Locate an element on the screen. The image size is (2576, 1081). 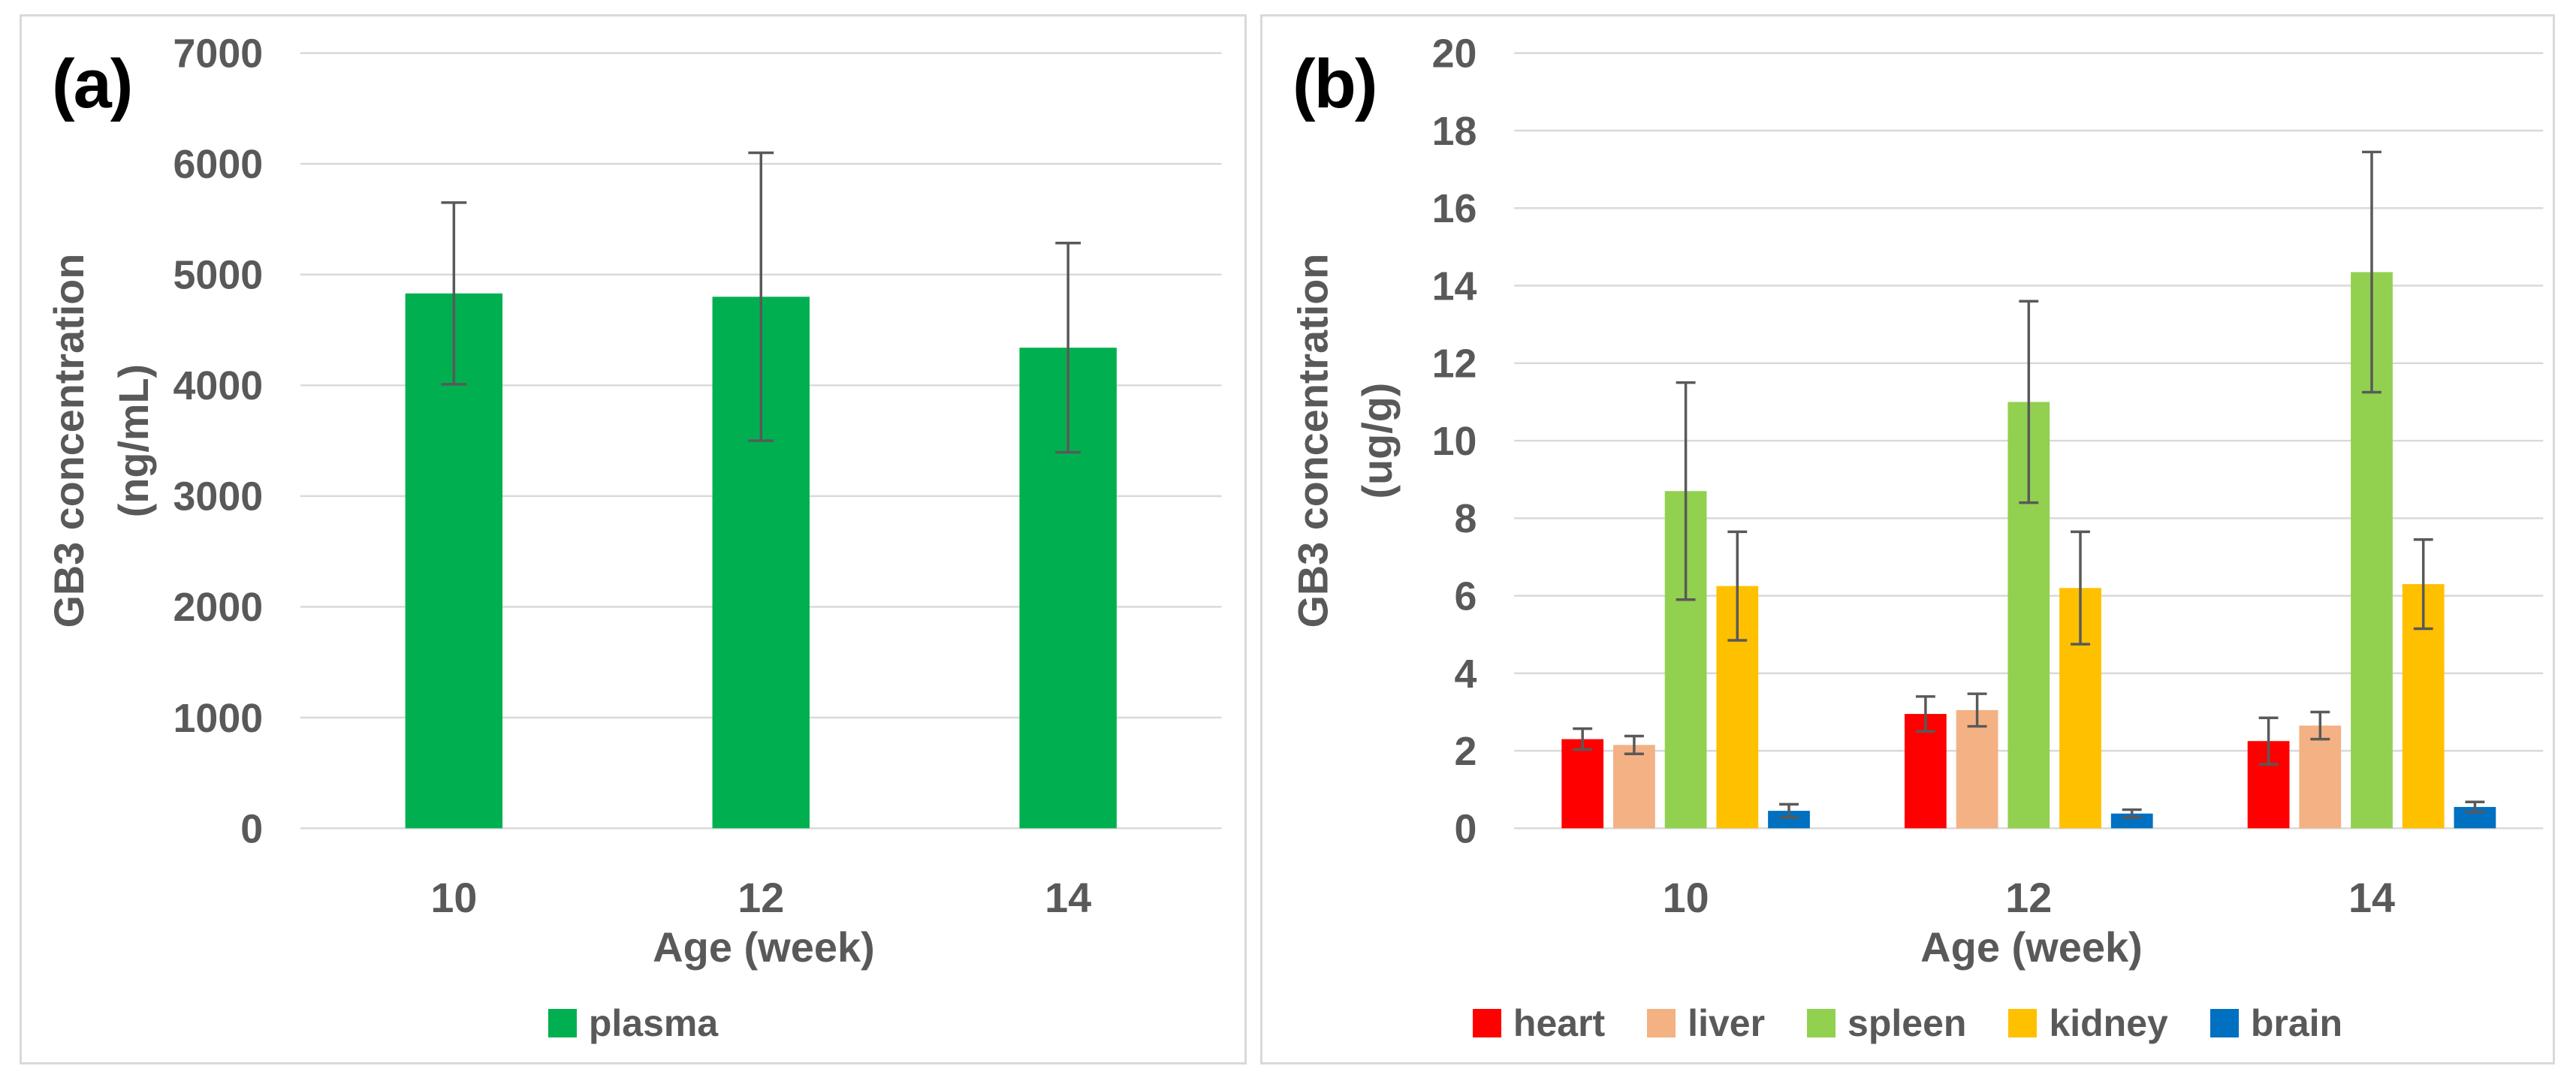
y-tick-label: 14 is located at coordinates (1454, 286).